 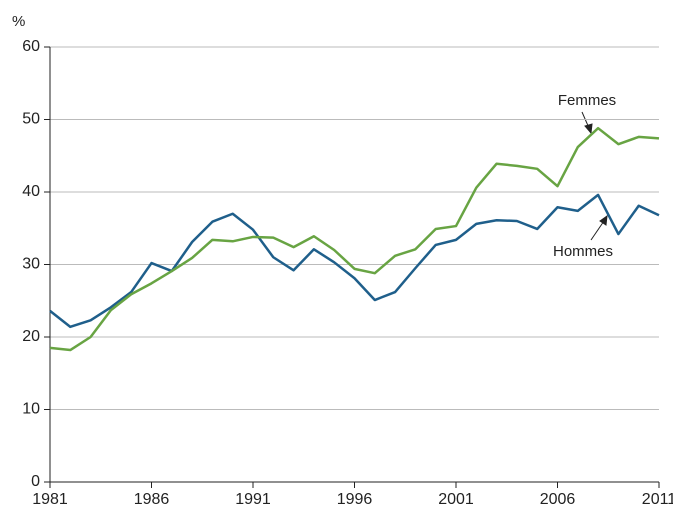 What do you see at coordinates (31, 409) in the screenshot?
I see `y-tick-label: 10` at bounding box center [31, 409].